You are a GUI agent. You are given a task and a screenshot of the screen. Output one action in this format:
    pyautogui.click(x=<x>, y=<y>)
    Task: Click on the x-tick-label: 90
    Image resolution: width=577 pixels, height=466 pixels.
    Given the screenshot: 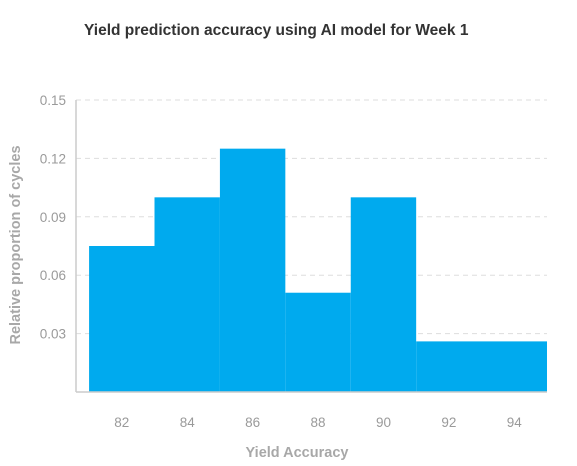 What is the action you would take?
    pyautogui.click(x=383, y=422)
    